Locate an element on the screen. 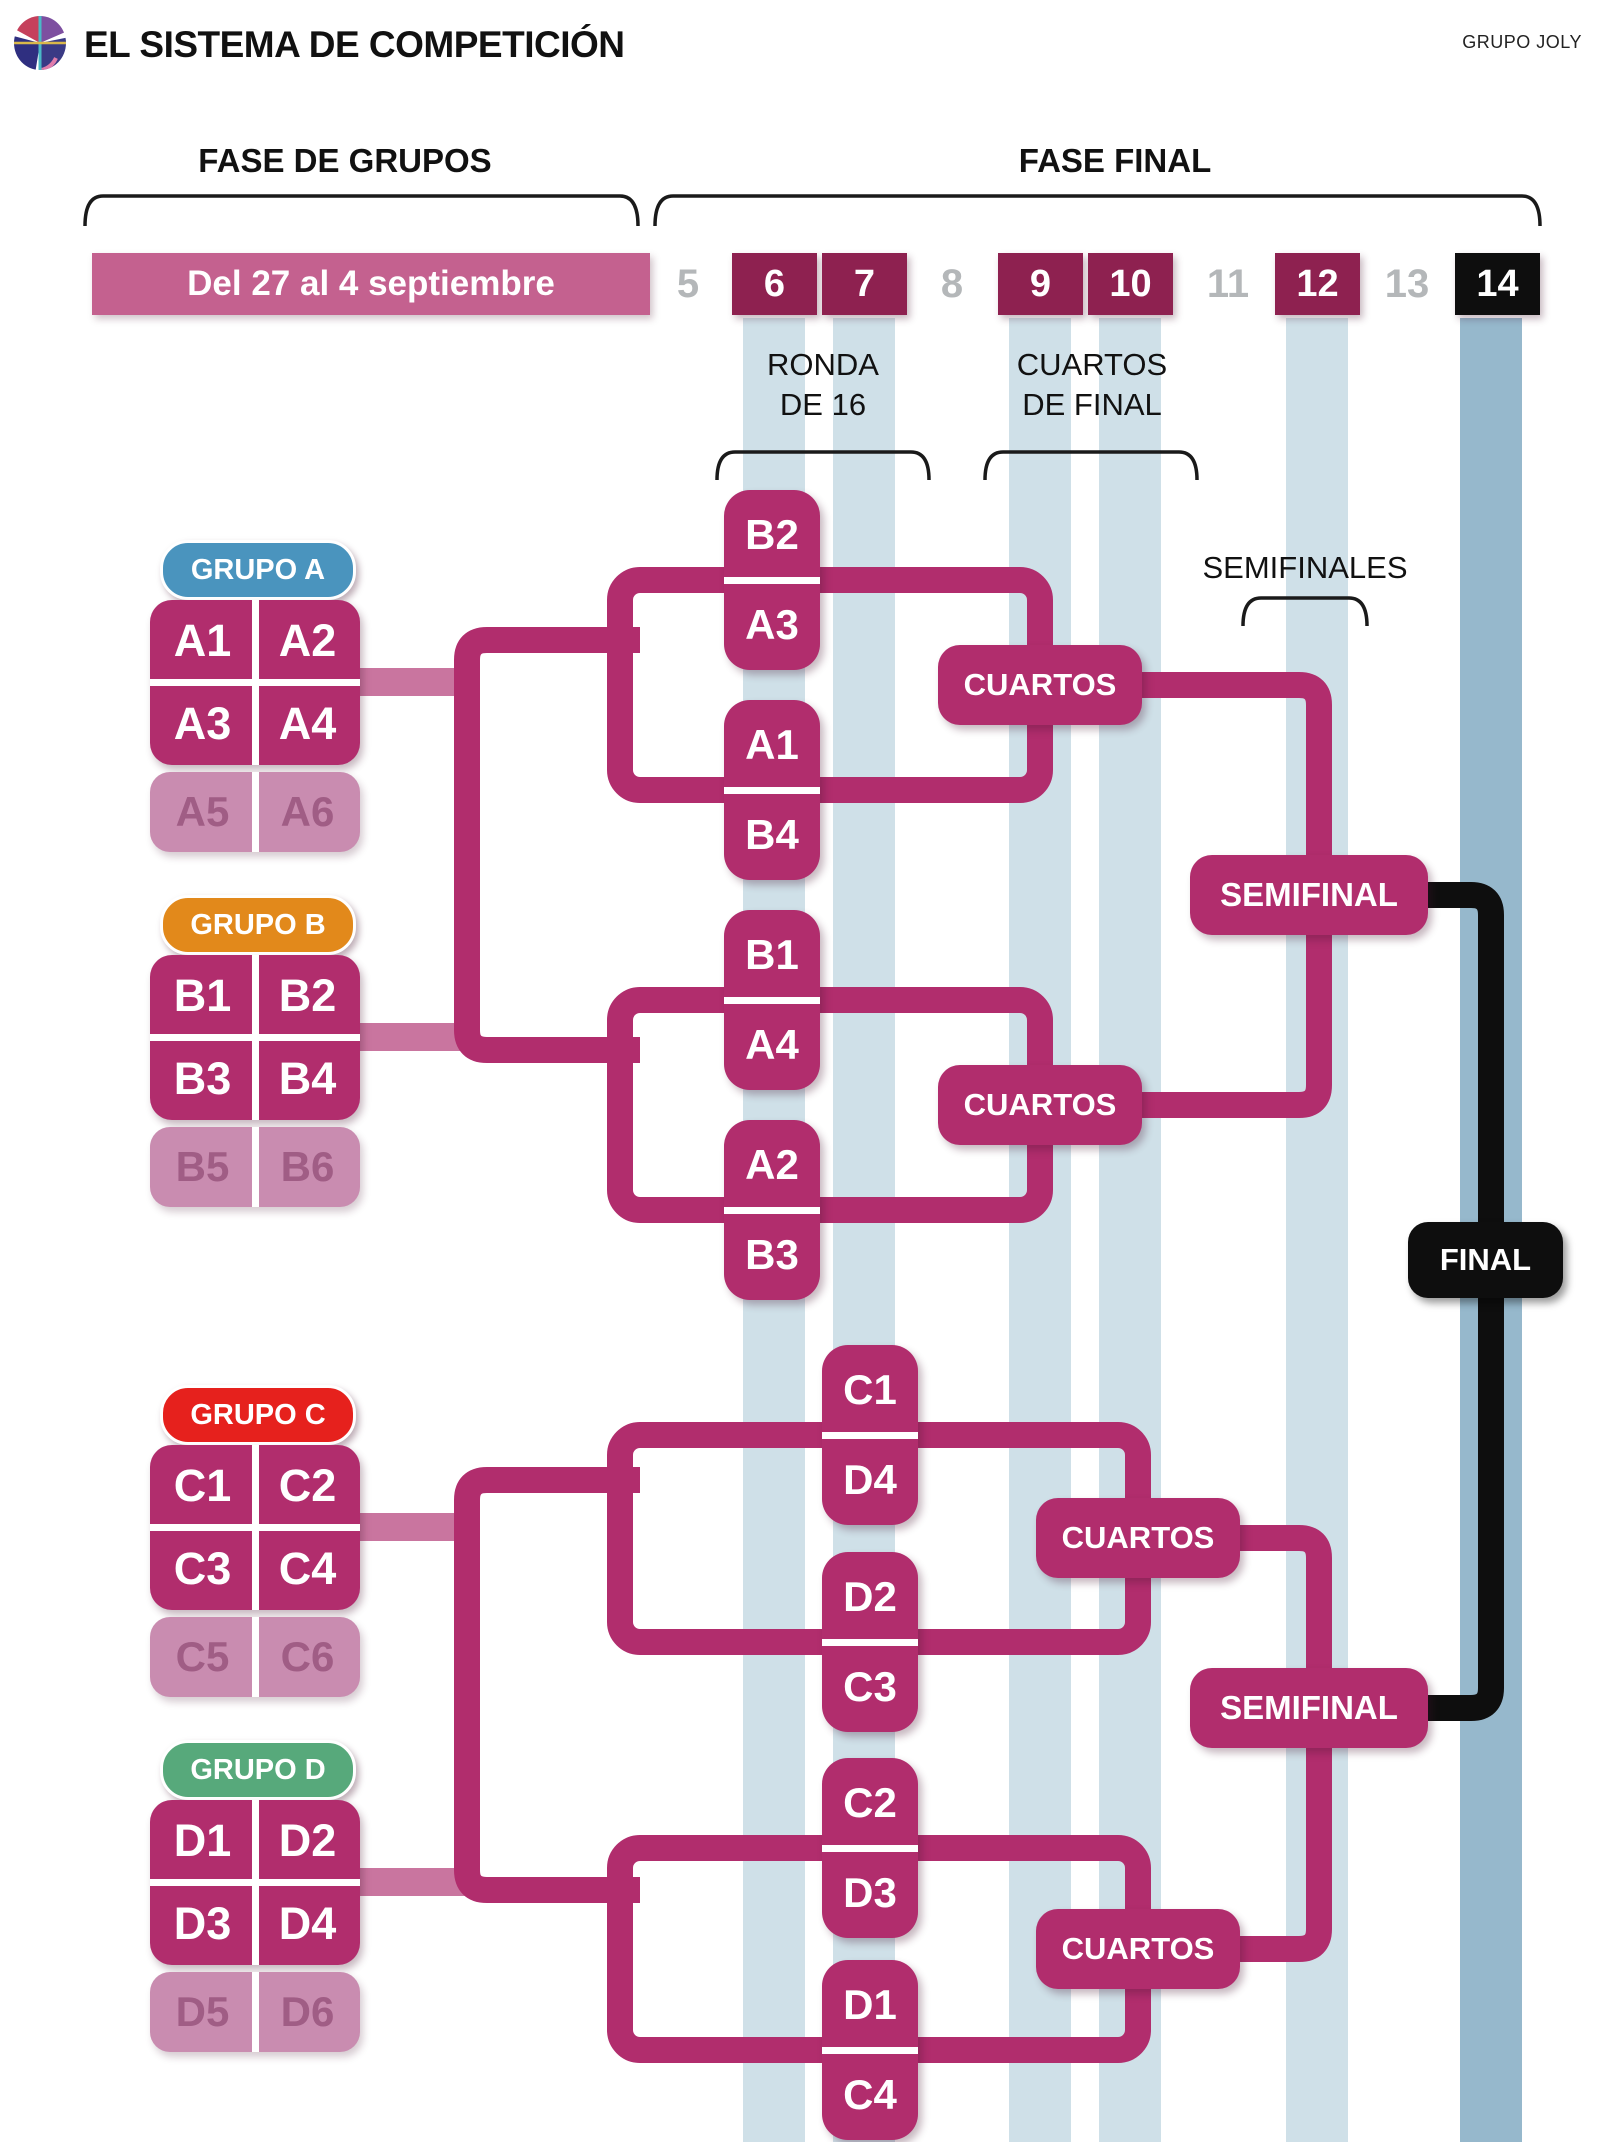 The image size is (1600, 2142). team-cell: D2 is located at coordinates (307, 1841).